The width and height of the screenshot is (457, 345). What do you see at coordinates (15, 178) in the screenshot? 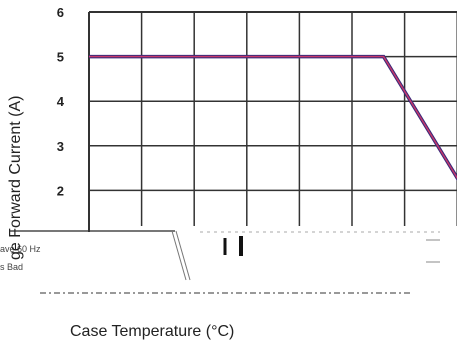
I see `y-axis-label: ge Forward Current (A)` at bounding box center [15, 178].